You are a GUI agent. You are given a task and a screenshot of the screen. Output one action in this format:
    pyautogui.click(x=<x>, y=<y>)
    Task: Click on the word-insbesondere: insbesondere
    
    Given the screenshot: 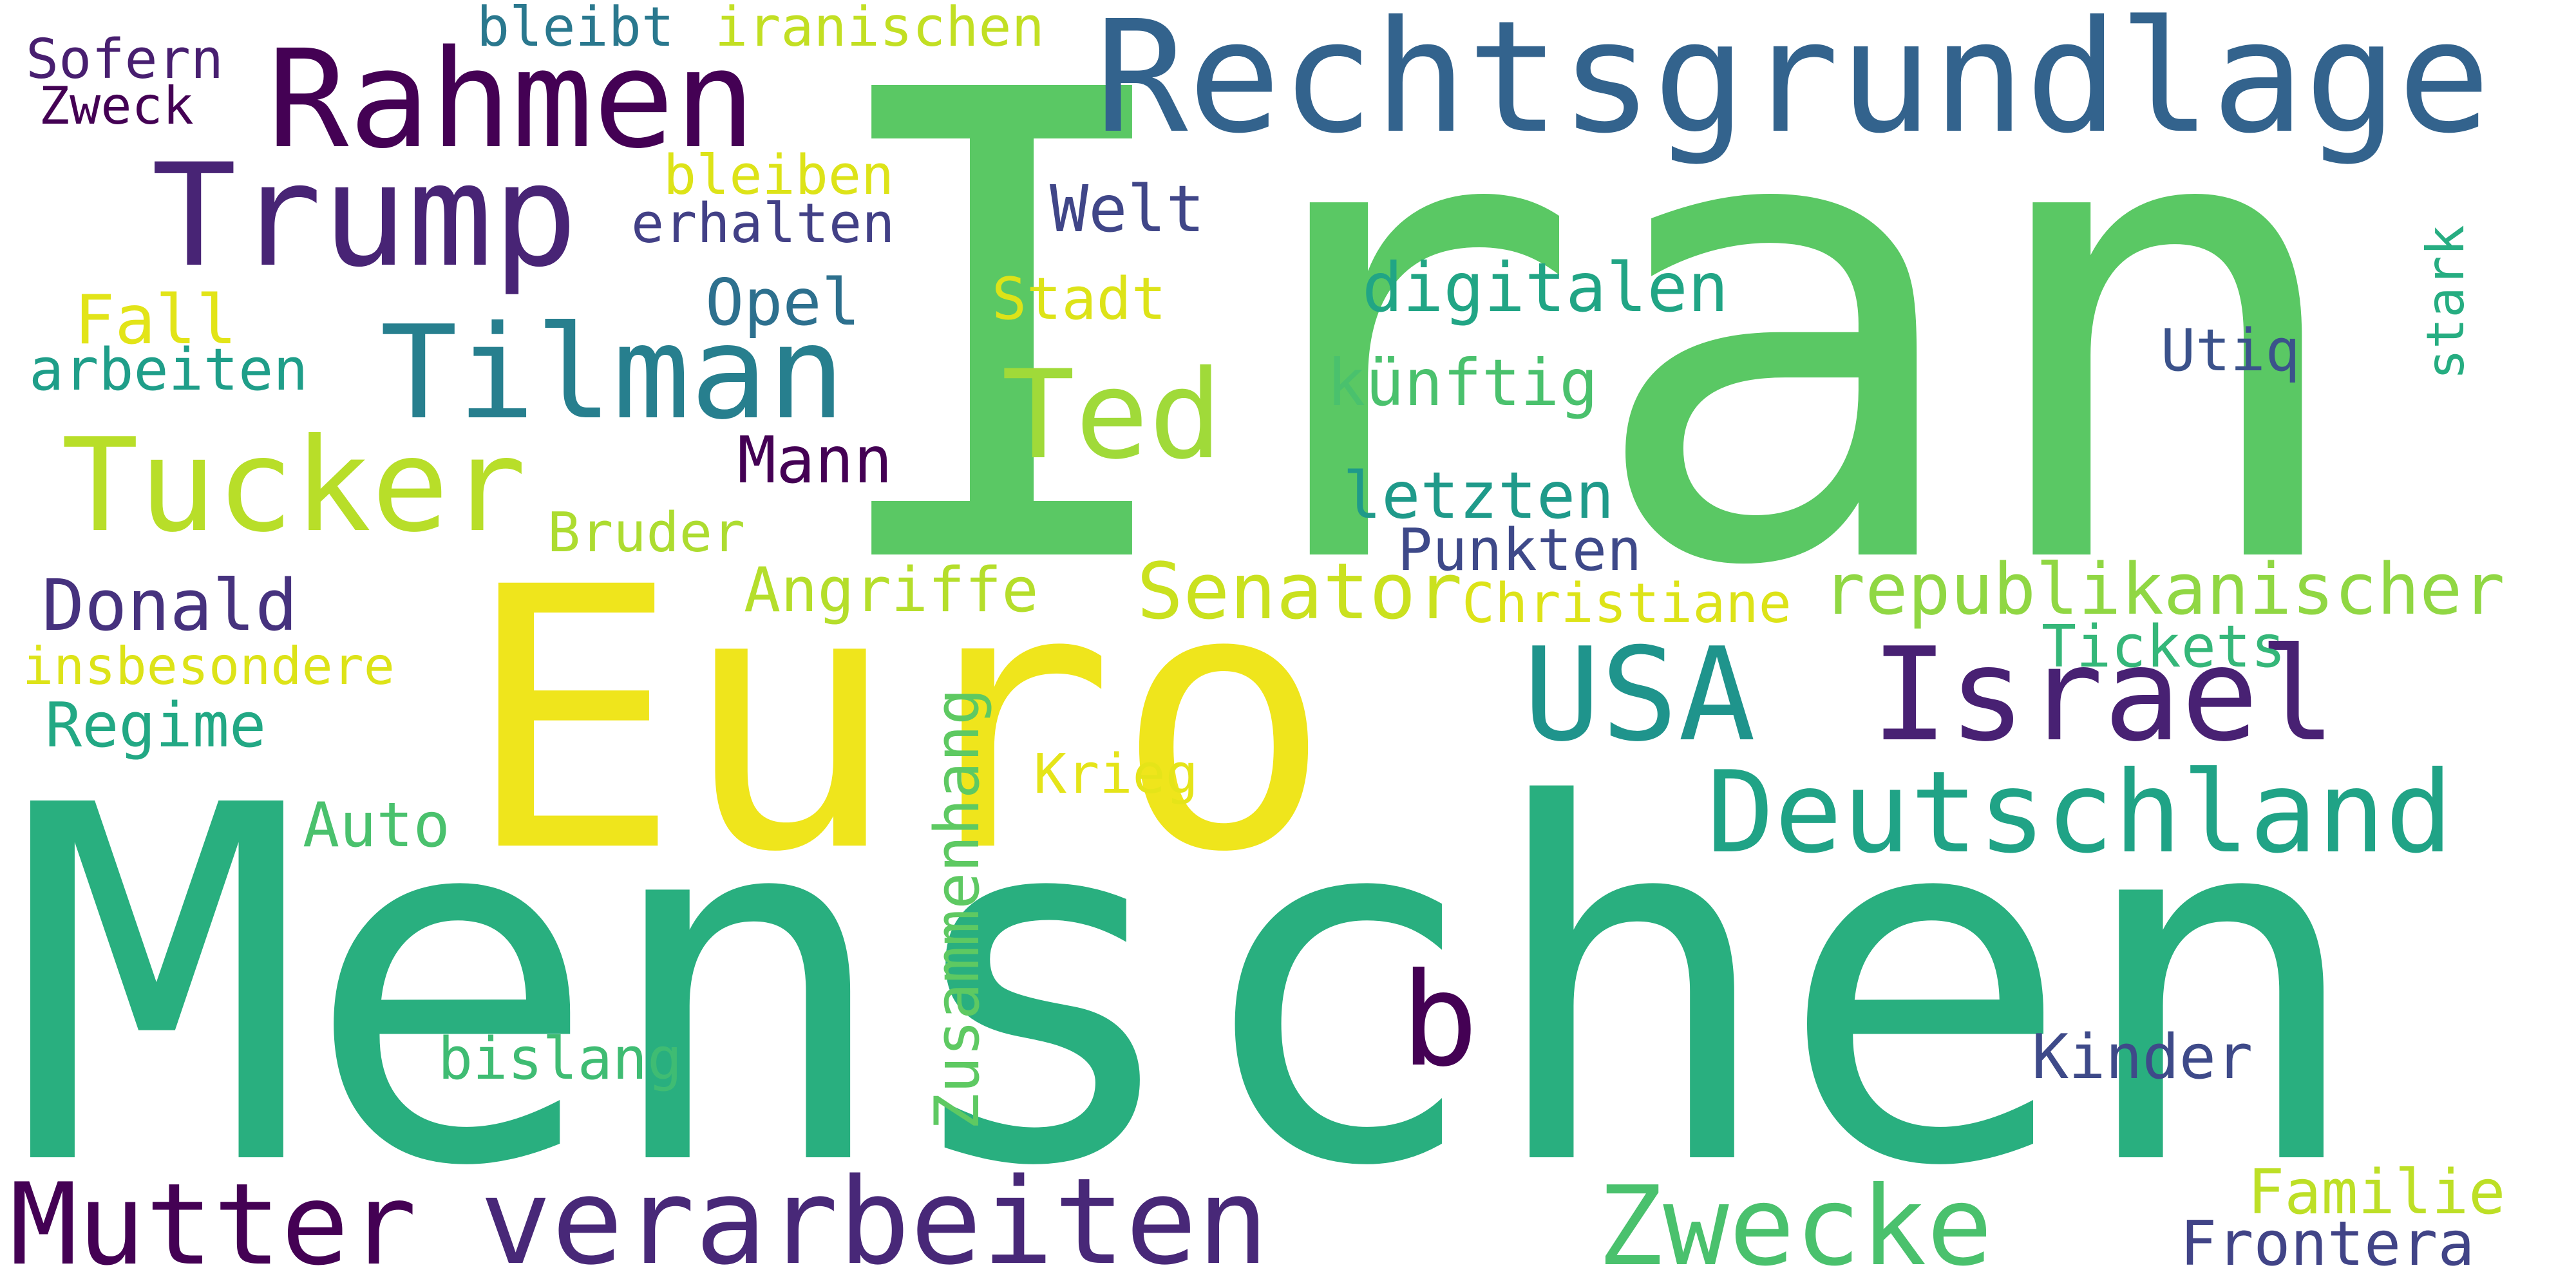 What is the action you would take?
    pyautogui.click(x=209, y=666)
    